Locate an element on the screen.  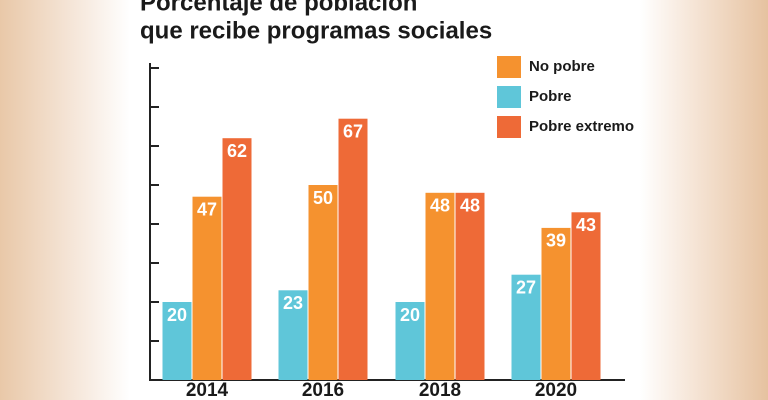
data-label: 50 is located at coordinates (323, 198).